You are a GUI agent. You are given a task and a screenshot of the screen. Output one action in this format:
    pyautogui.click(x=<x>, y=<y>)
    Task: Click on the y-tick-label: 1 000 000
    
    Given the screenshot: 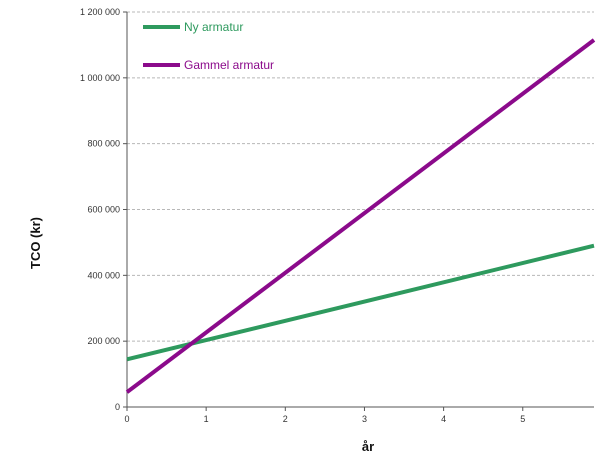 What is the action you would take?
    pyautogui.click(x=100, y=78)
    